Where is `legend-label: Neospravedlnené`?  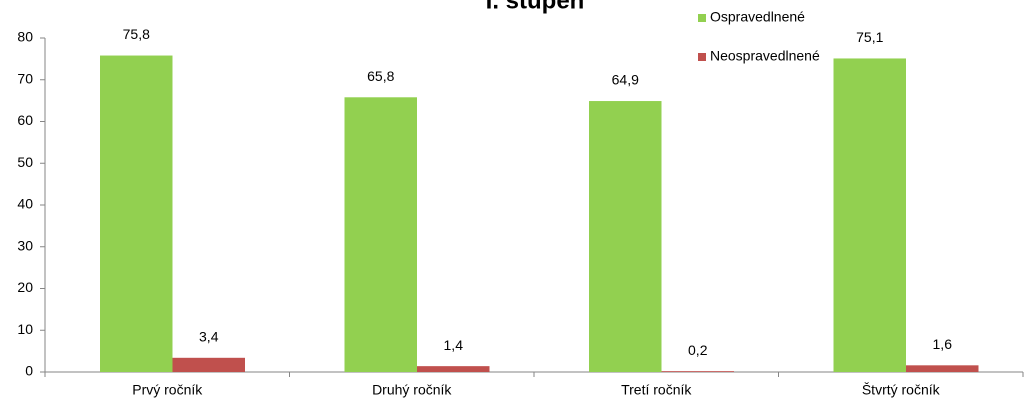
legend-label: Neospravedlnené is located at coordinates (765, 56).